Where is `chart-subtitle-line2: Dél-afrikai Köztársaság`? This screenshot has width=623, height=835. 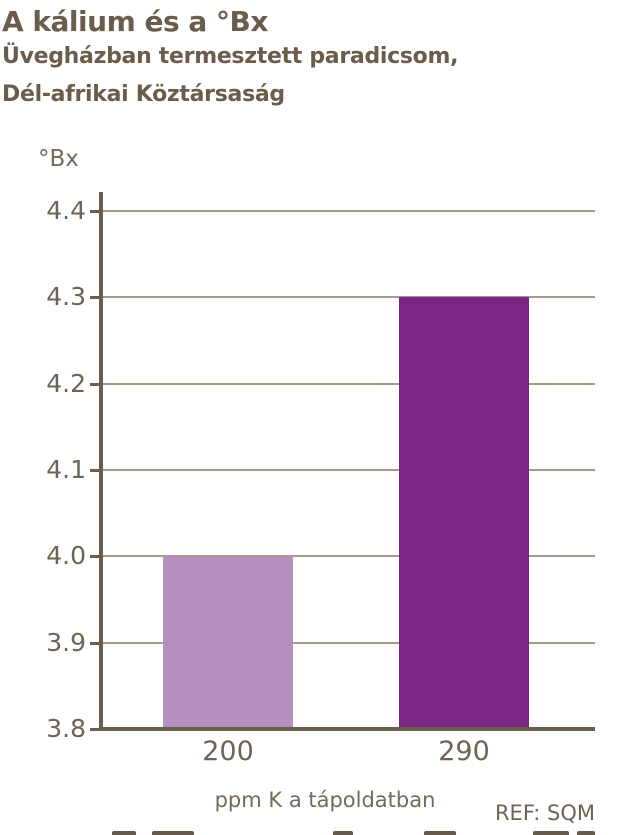
chart-subtitle-line2: Dél-afrikai Köztársaság is located at coordinates (143, 94).